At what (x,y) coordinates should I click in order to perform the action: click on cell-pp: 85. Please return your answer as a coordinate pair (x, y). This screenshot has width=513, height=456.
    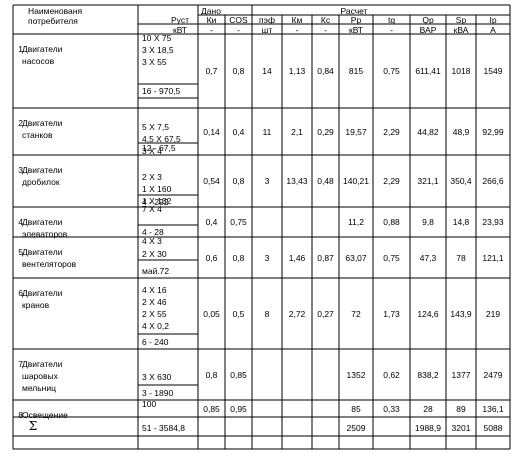
    Looking at the image, I should click on (356, 408).